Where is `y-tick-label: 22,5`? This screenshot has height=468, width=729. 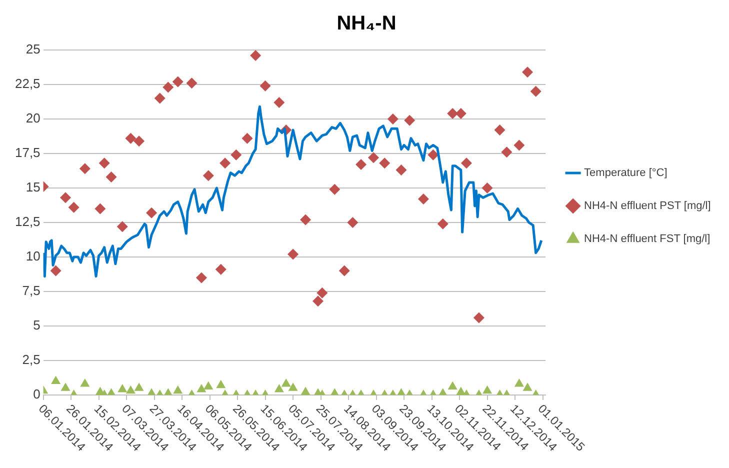
y-tick-label: 22,5 is located at coordinates (27, 84).